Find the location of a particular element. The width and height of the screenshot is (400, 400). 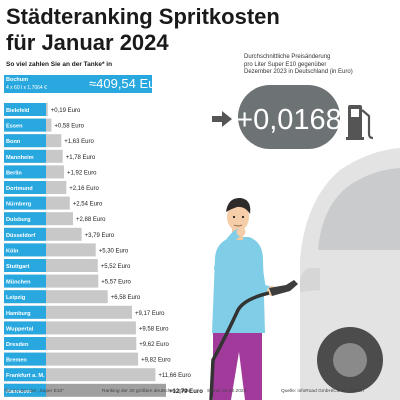

city-label: Nürnberg is located at coordinates (19, 205).